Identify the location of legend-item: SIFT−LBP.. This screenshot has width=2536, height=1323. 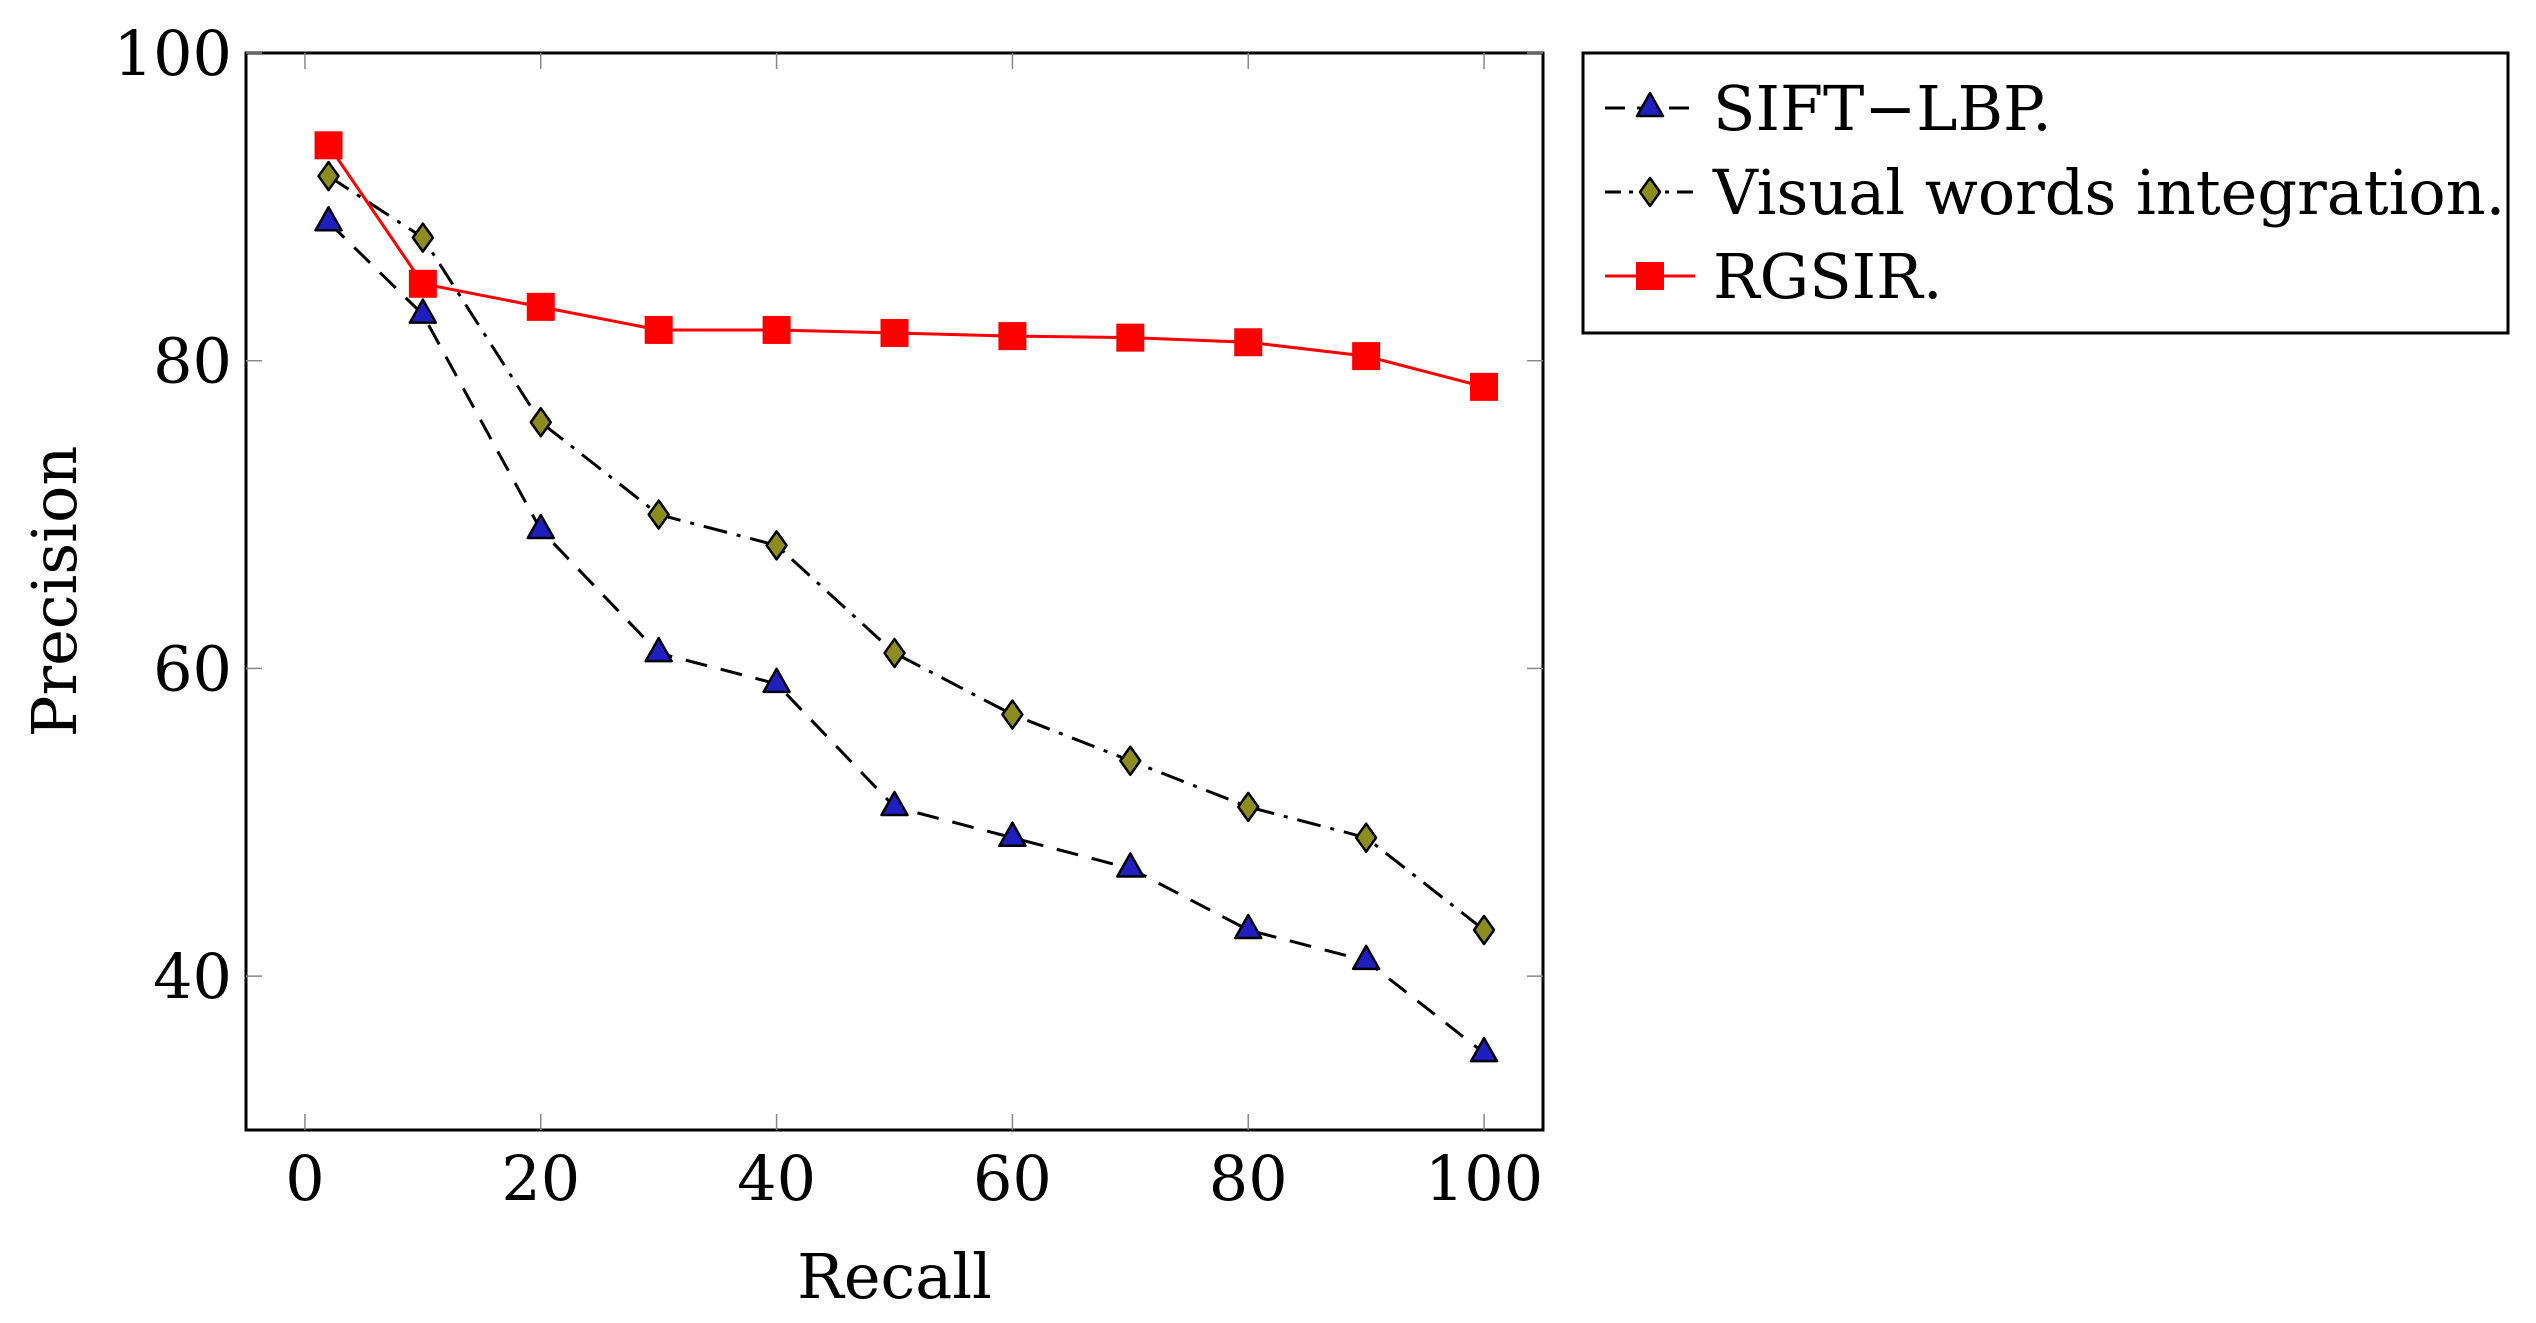
(1828, 108).